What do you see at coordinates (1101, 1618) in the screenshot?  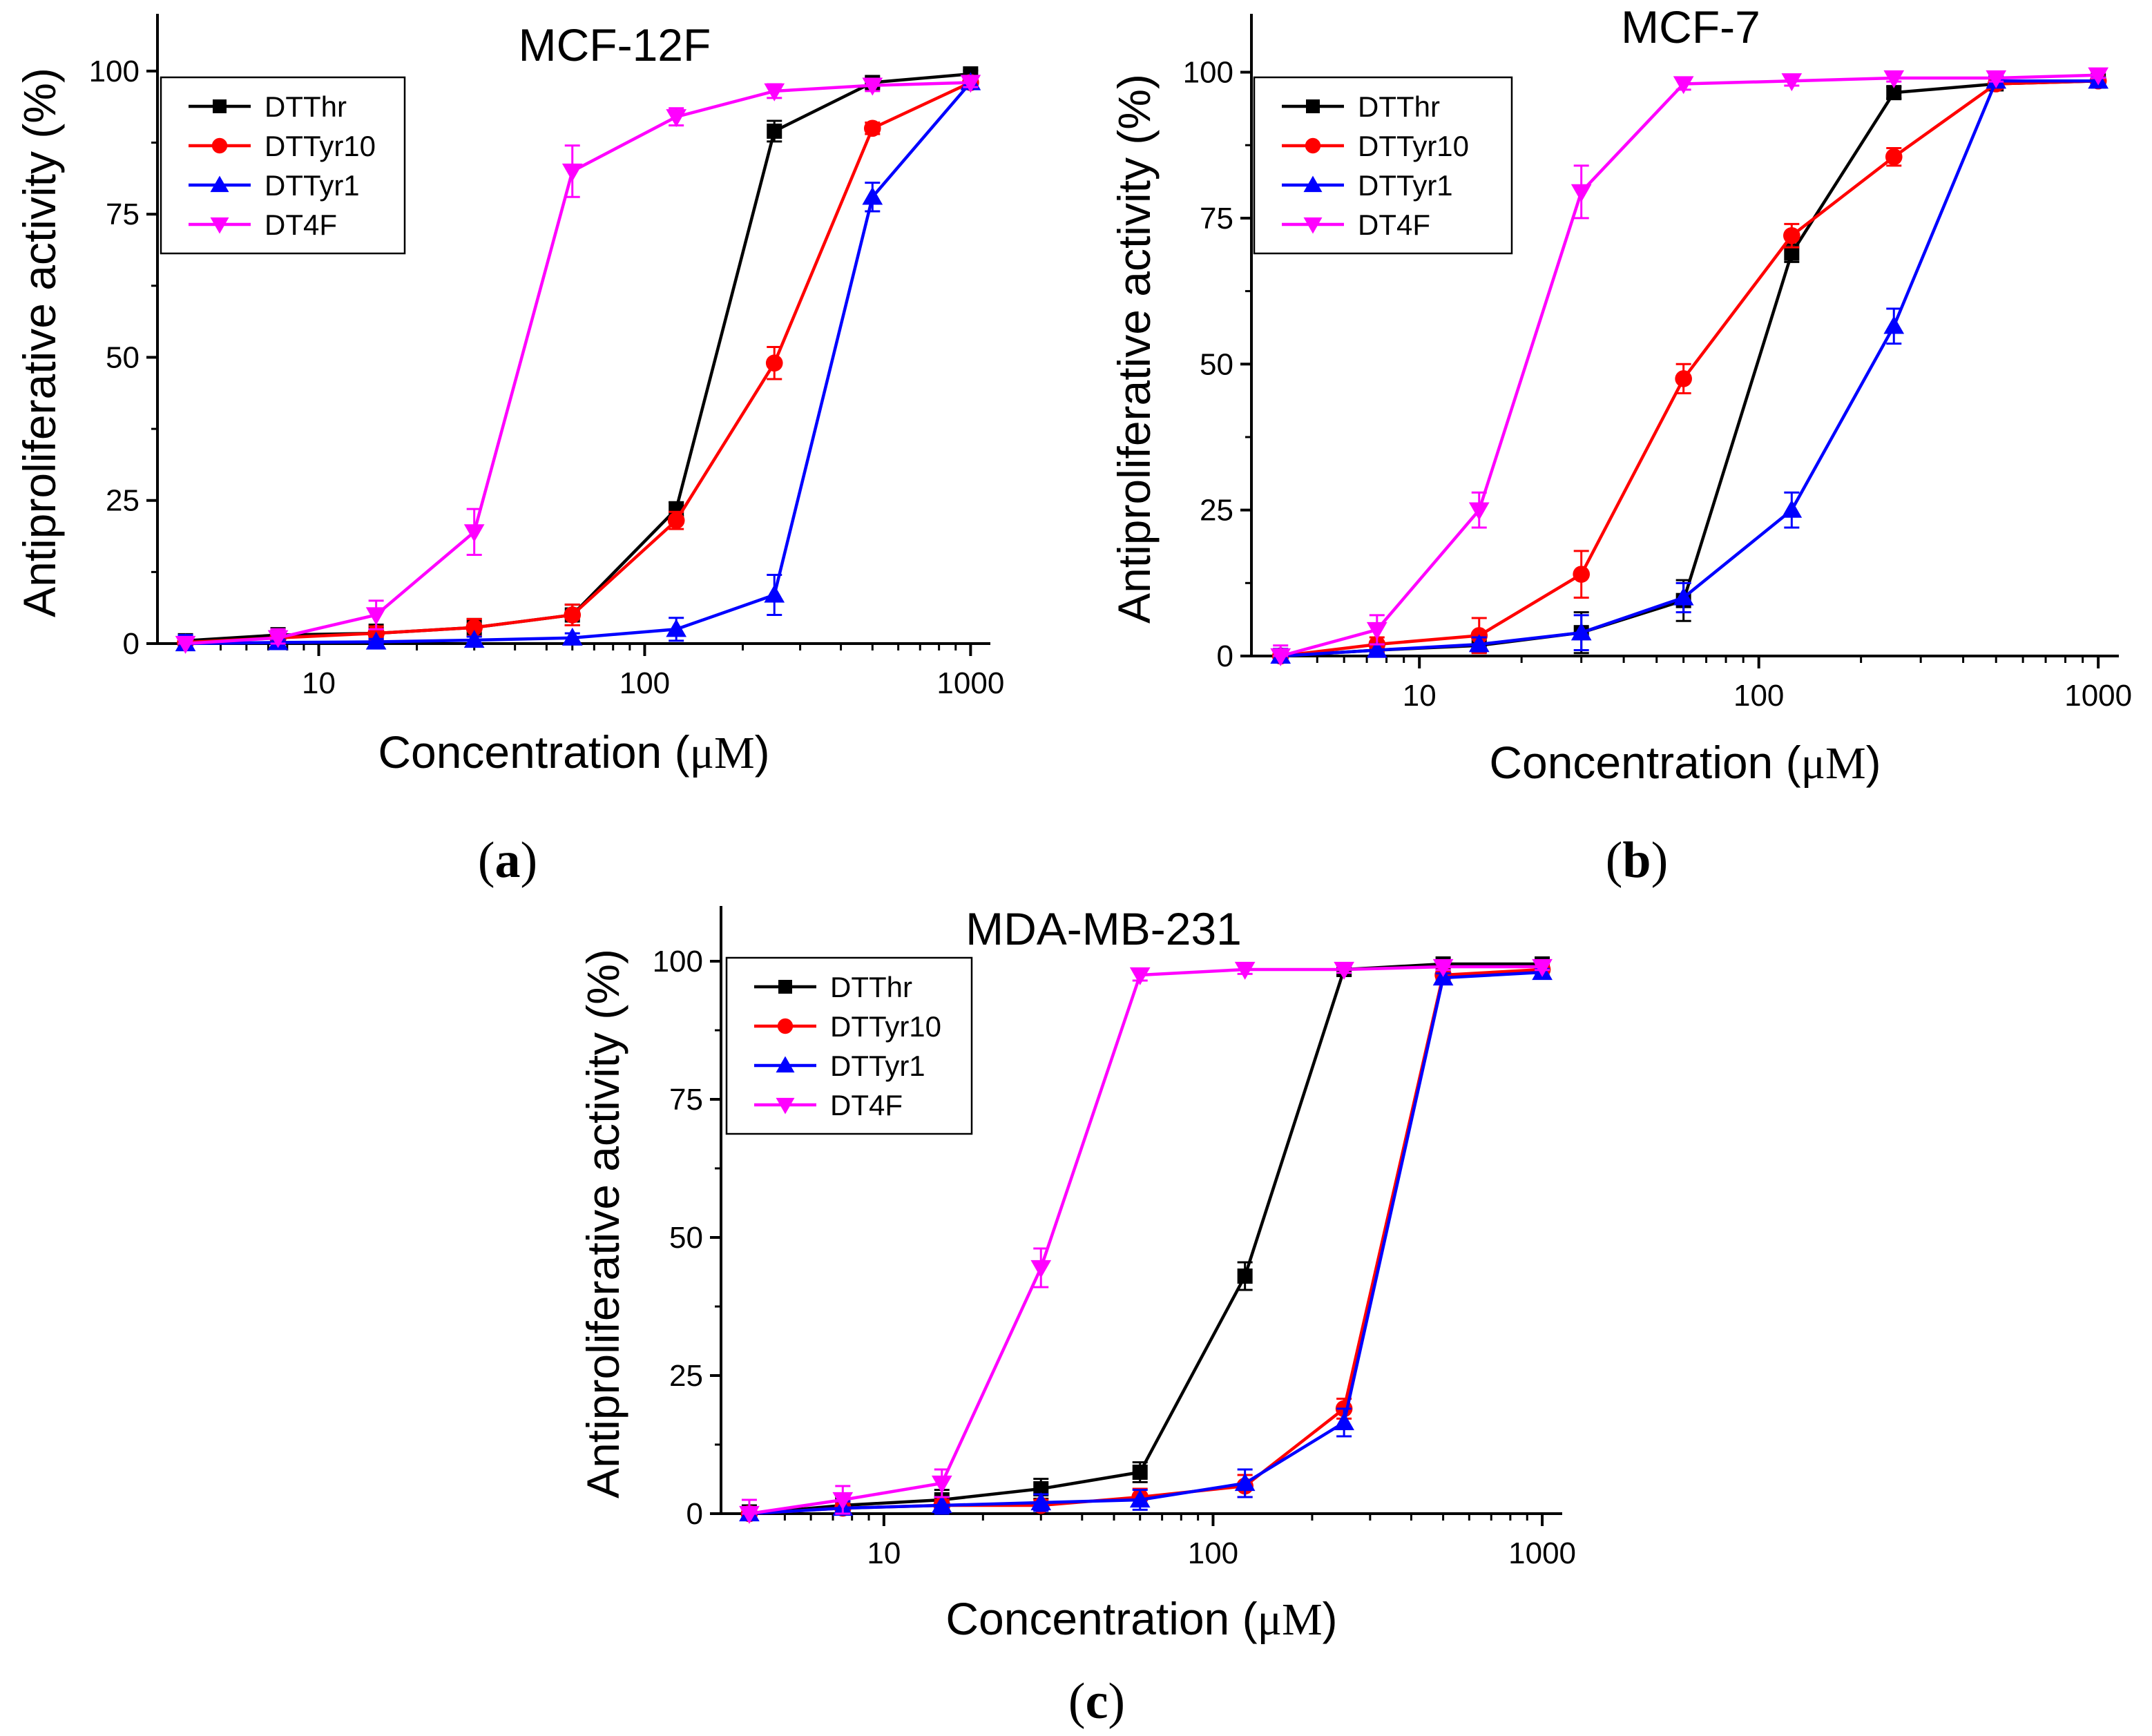 I see `x-axis-label-main: Concentration (` at bounding box center [1101, 1618].